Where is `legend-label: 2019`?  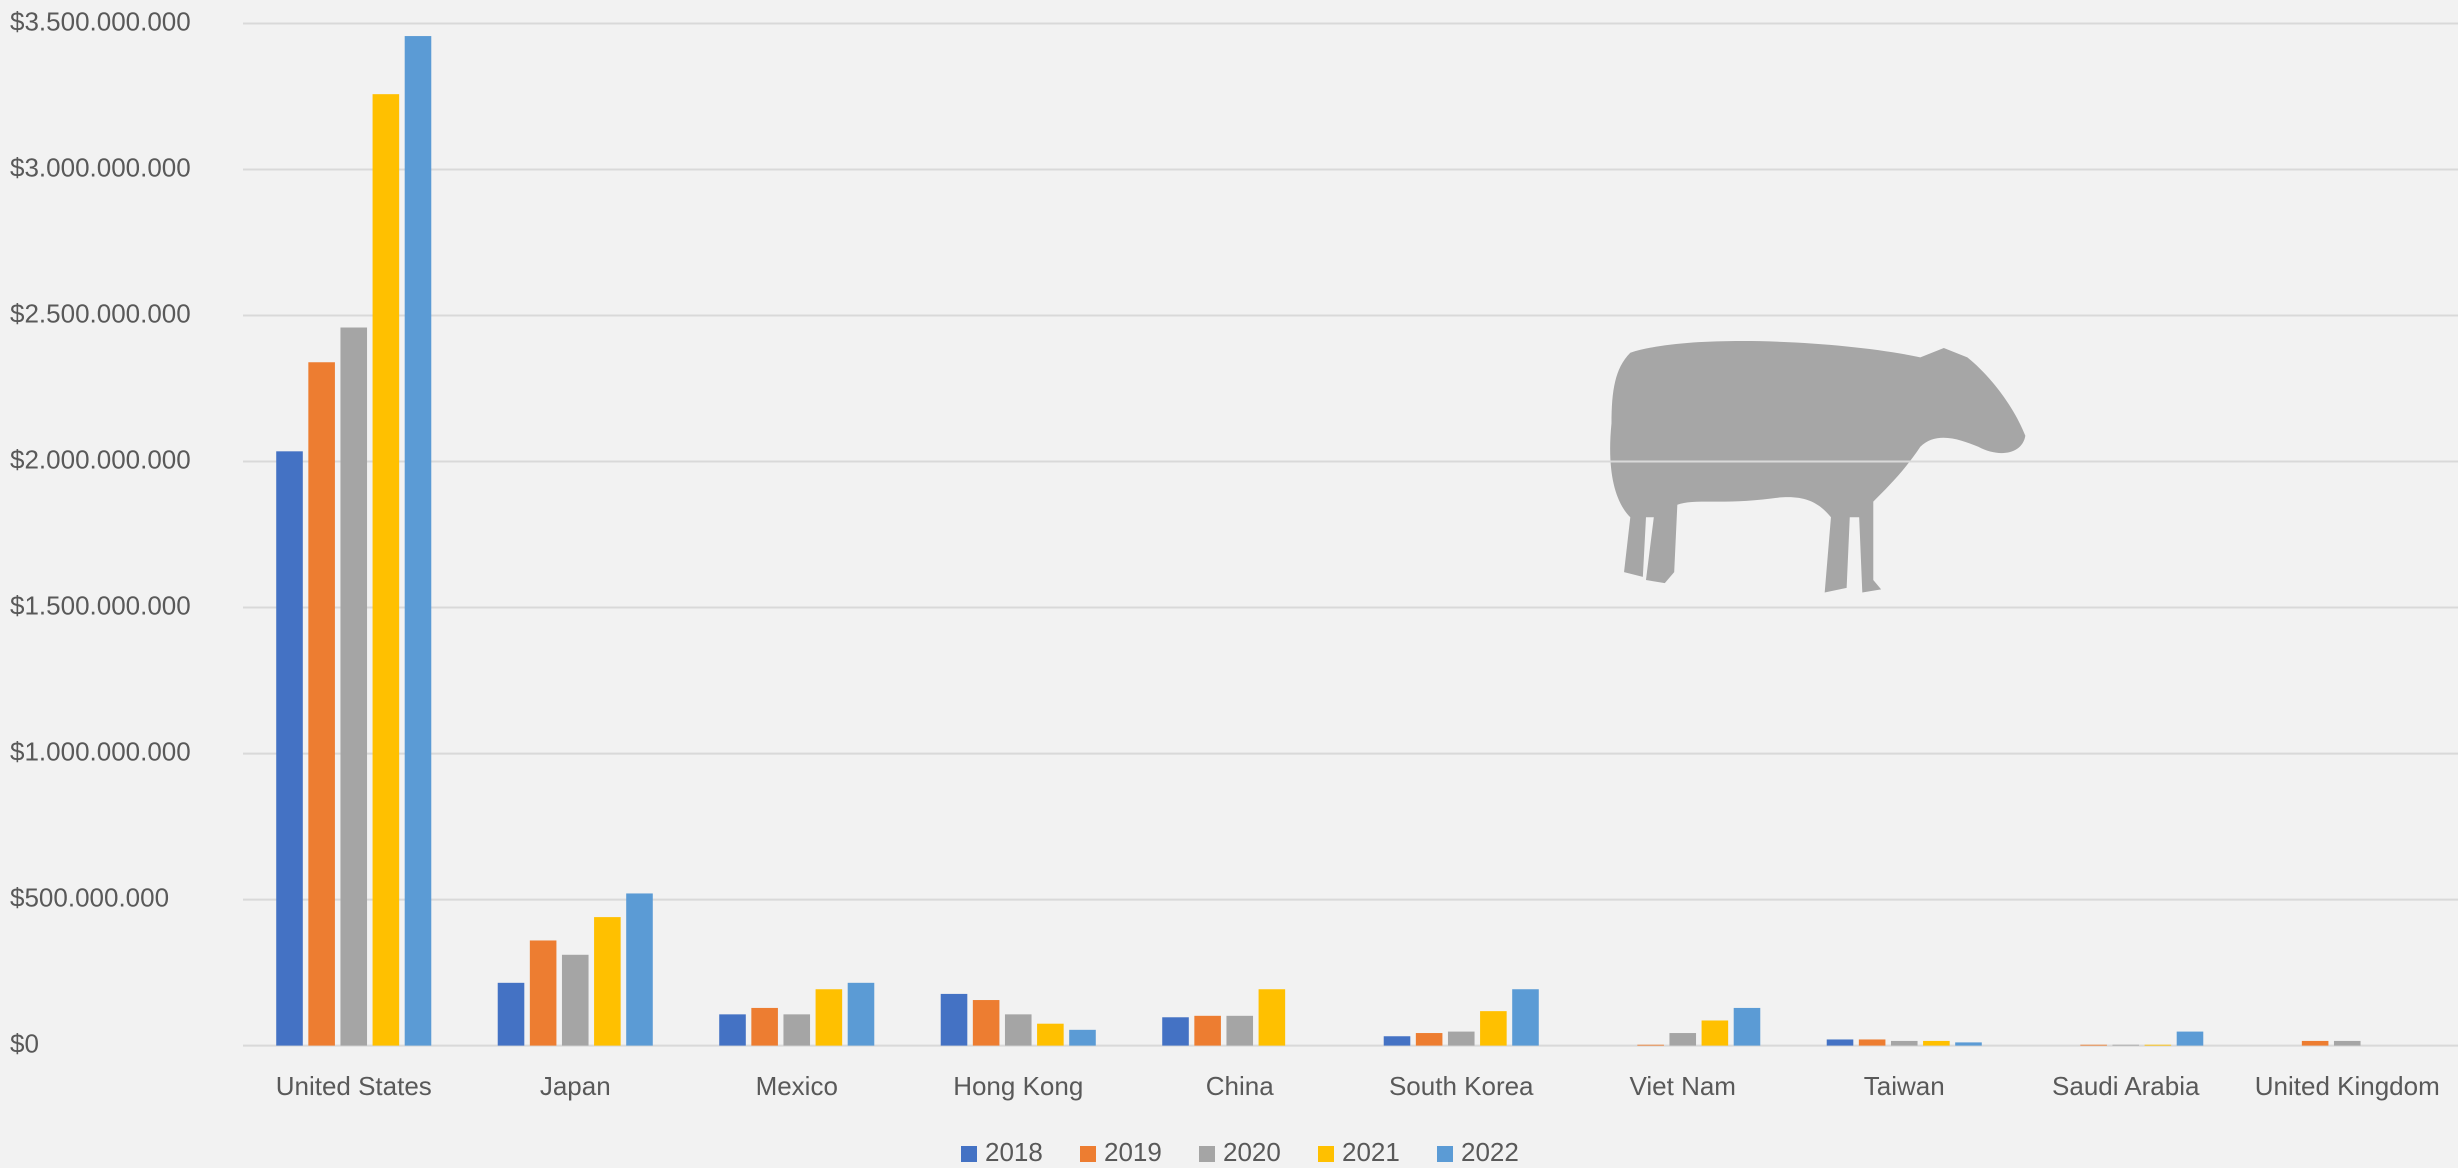
legend-label: 2019 is located at coordinates (1133, 1152).